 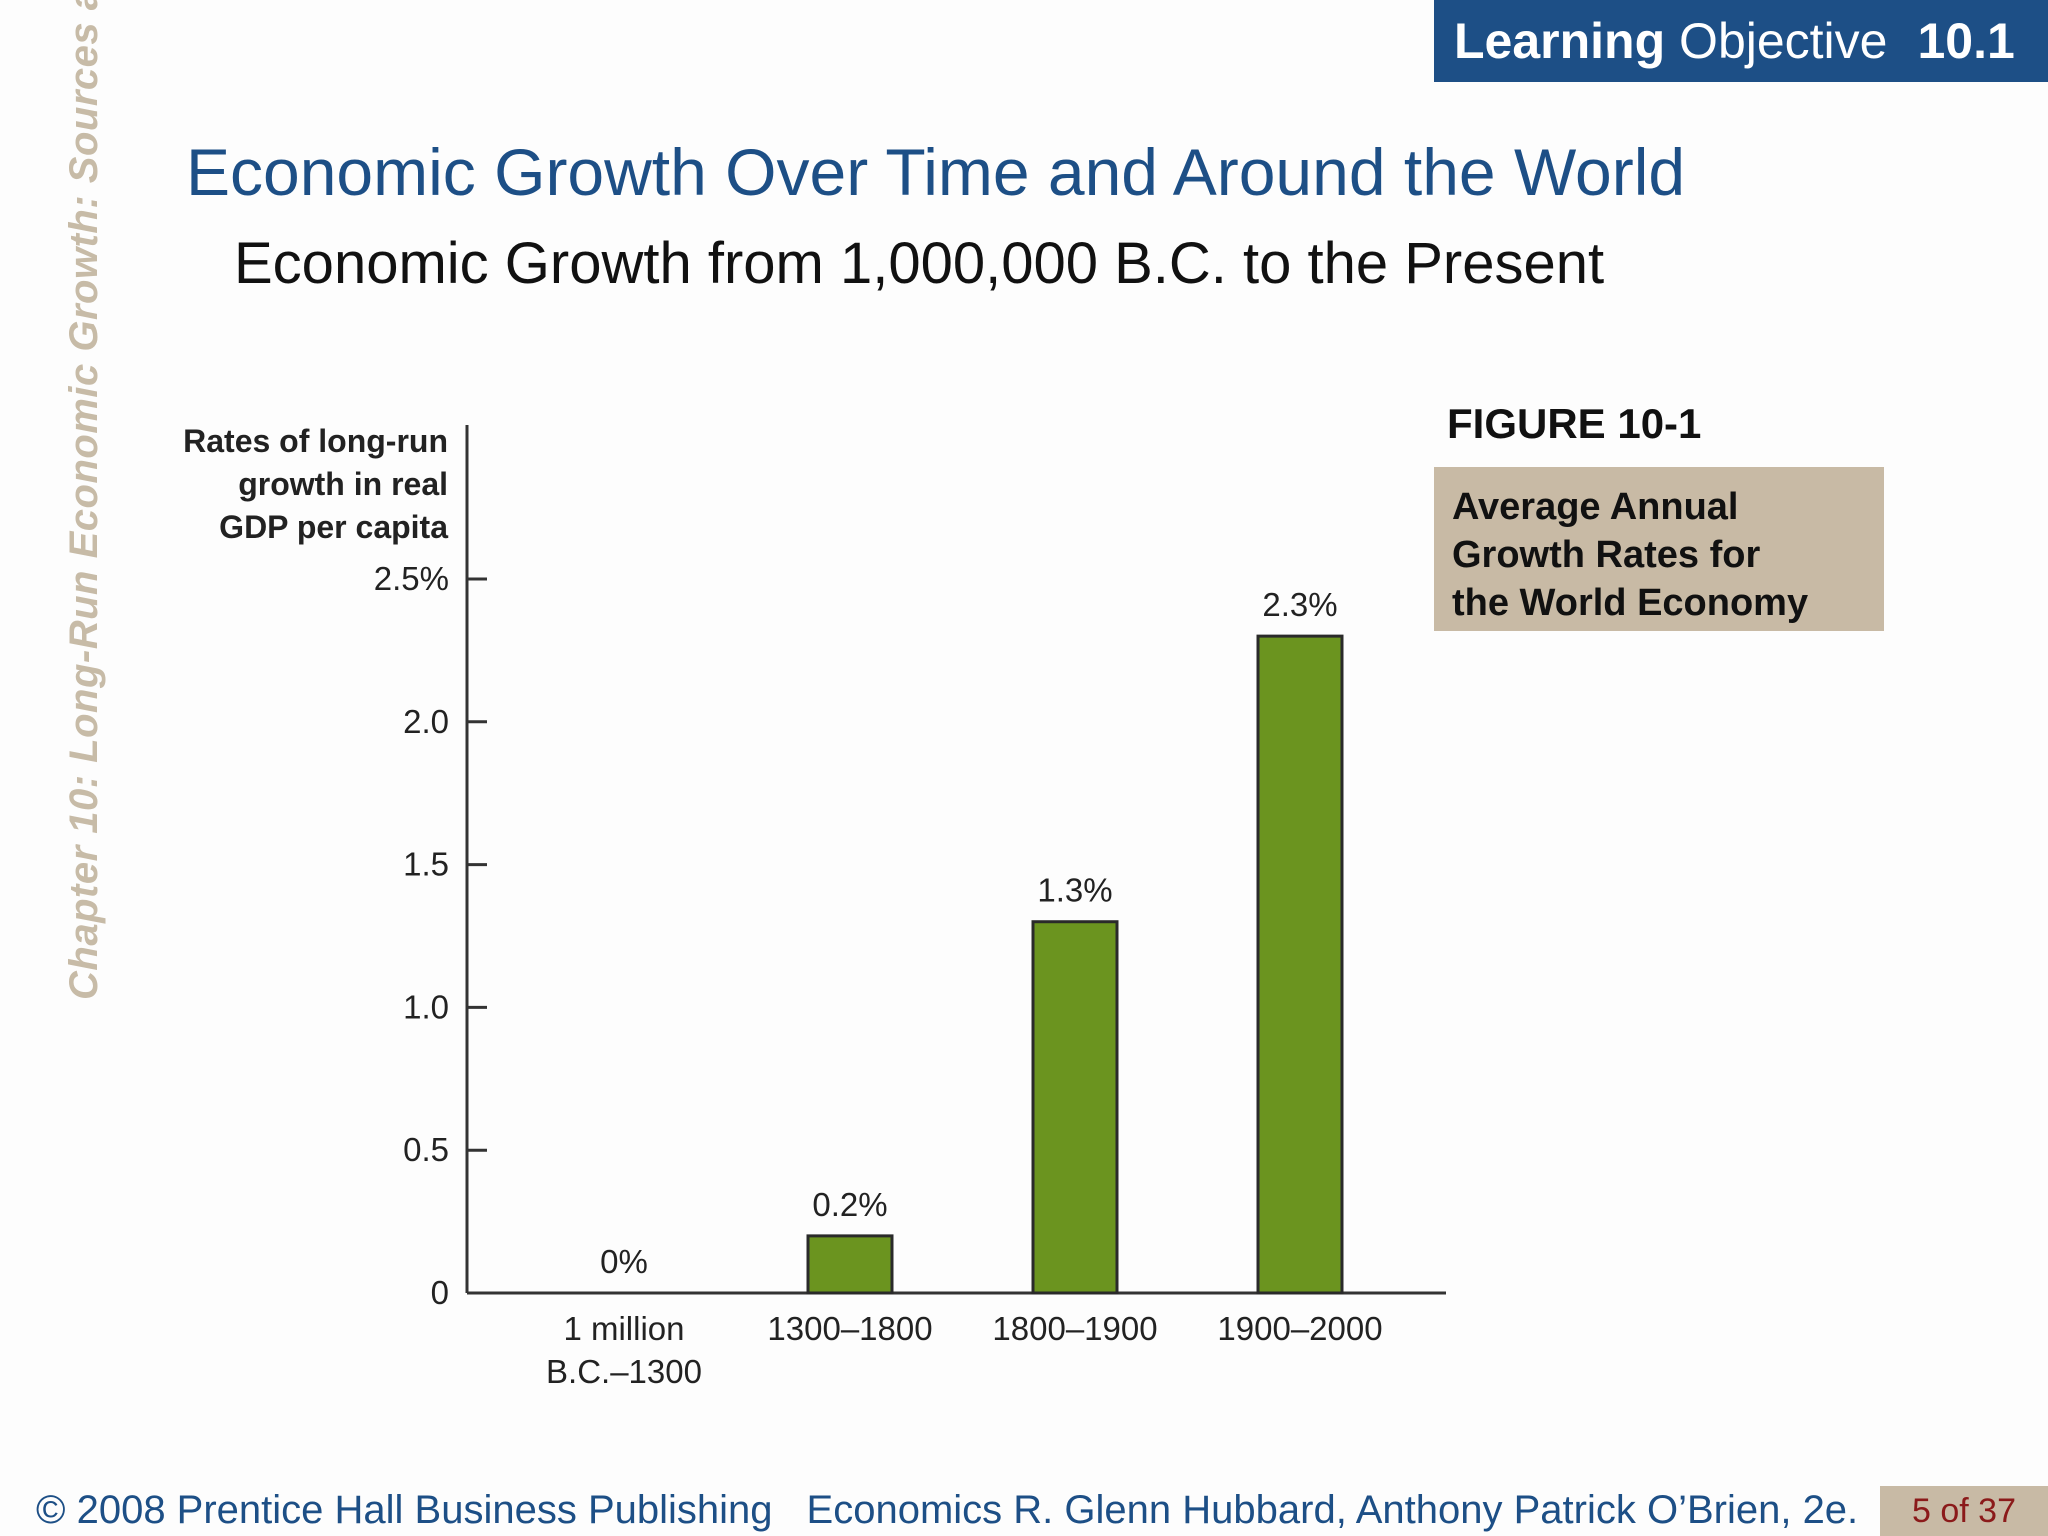 What do you see at coordinates (624, 1261) in the screenshot?
I see `bar-value-label: 0%` at bounding box center [624, 1261].